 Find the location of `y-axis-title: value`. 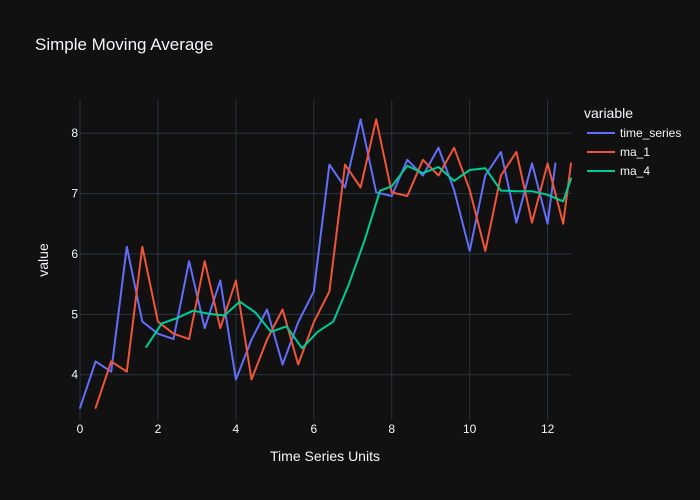

y-axis-title: value is located at coordinates (43, 260).